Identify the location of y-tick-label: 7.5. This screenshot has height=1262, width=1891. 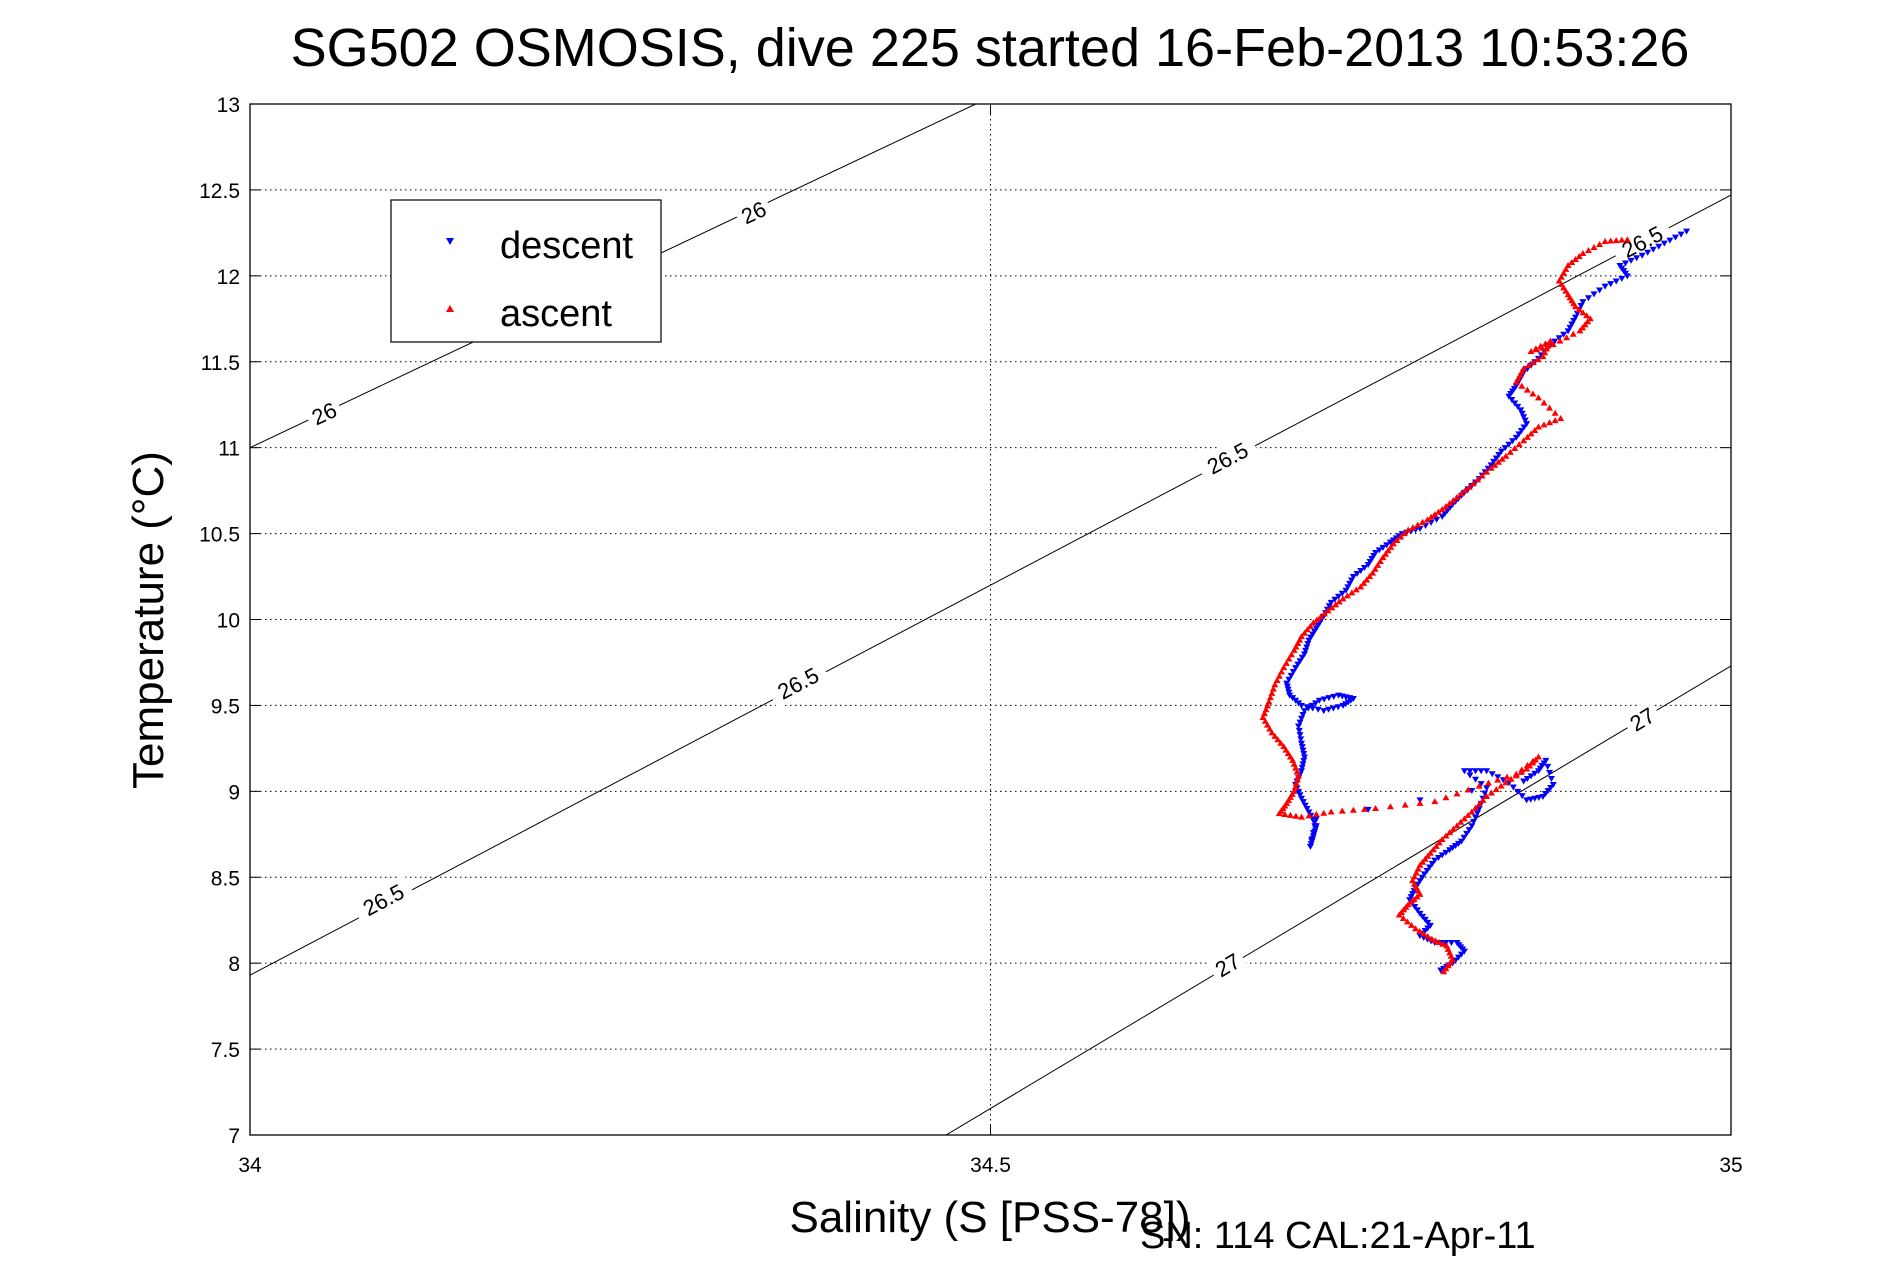
(225, 1050).